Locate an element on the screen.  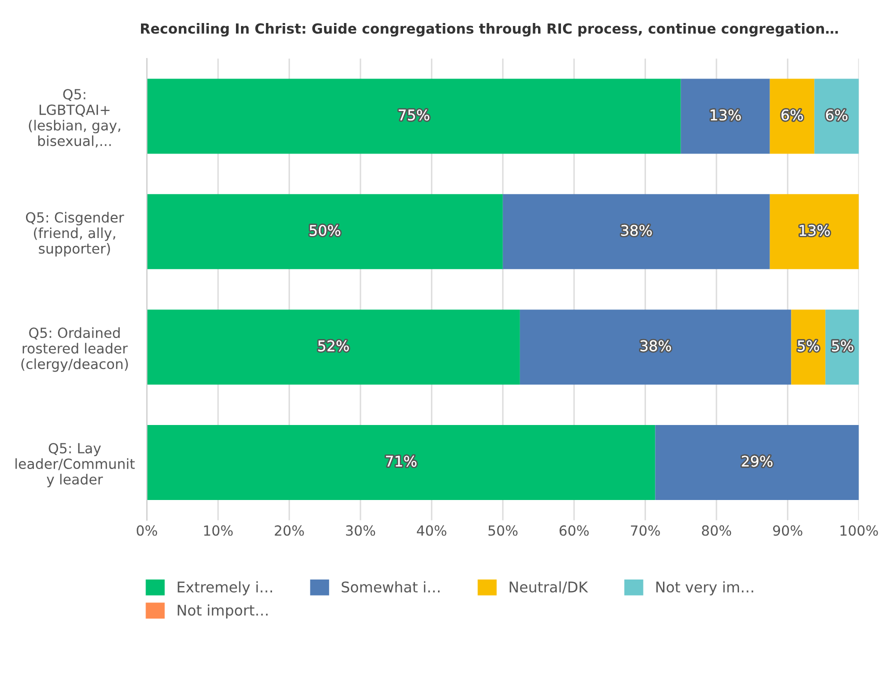
x-tick-label: 10% is located at coordinates (218, 530).